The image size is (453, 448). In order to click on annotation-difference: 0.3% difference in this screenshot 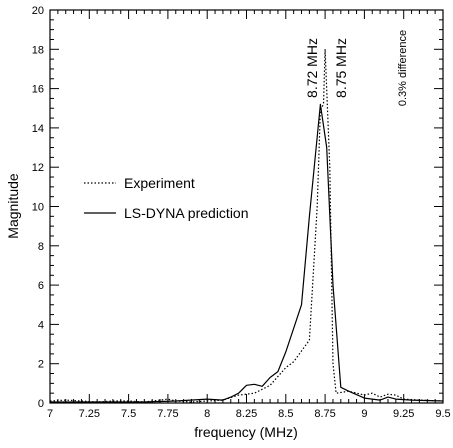, I will do `click(403, 68)`.